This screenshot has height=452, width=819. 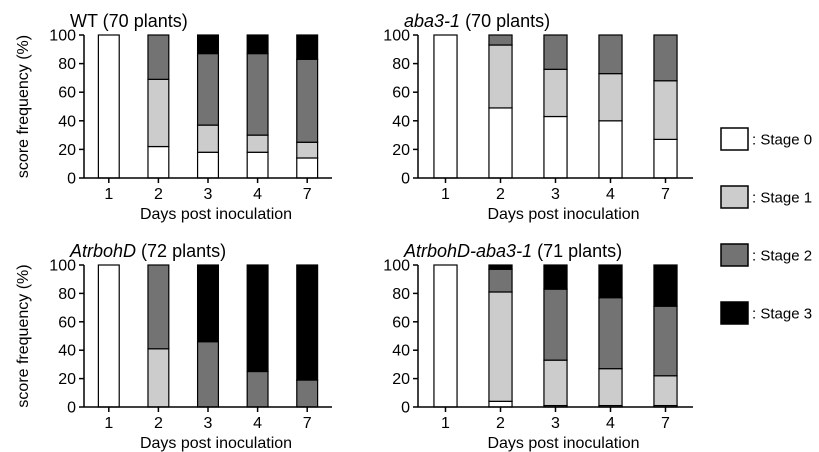 I want to click on legend-label-stage-1: : Stage 1, so click(x=782, y=198).